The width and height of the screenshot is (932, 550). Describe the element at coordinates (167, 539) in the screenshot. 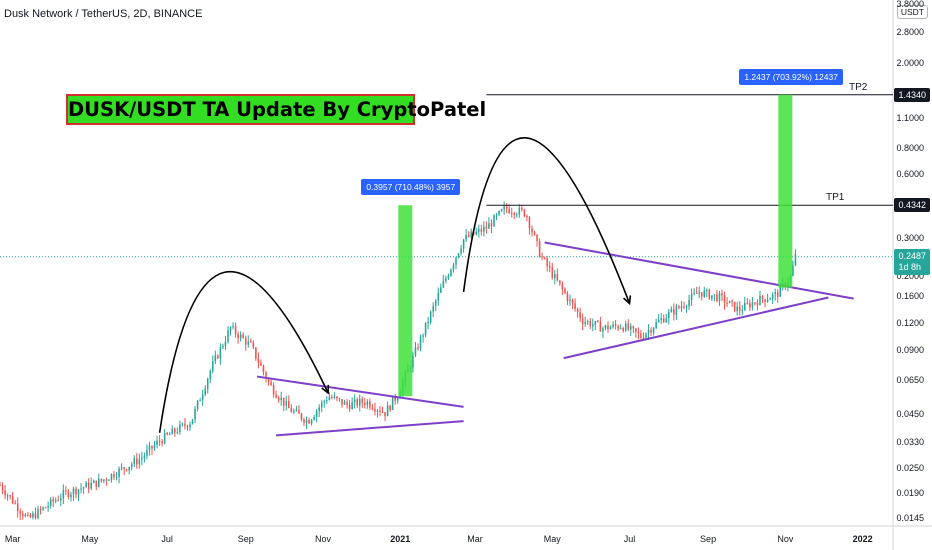

I see `x-tick-label: Jul` at that location.